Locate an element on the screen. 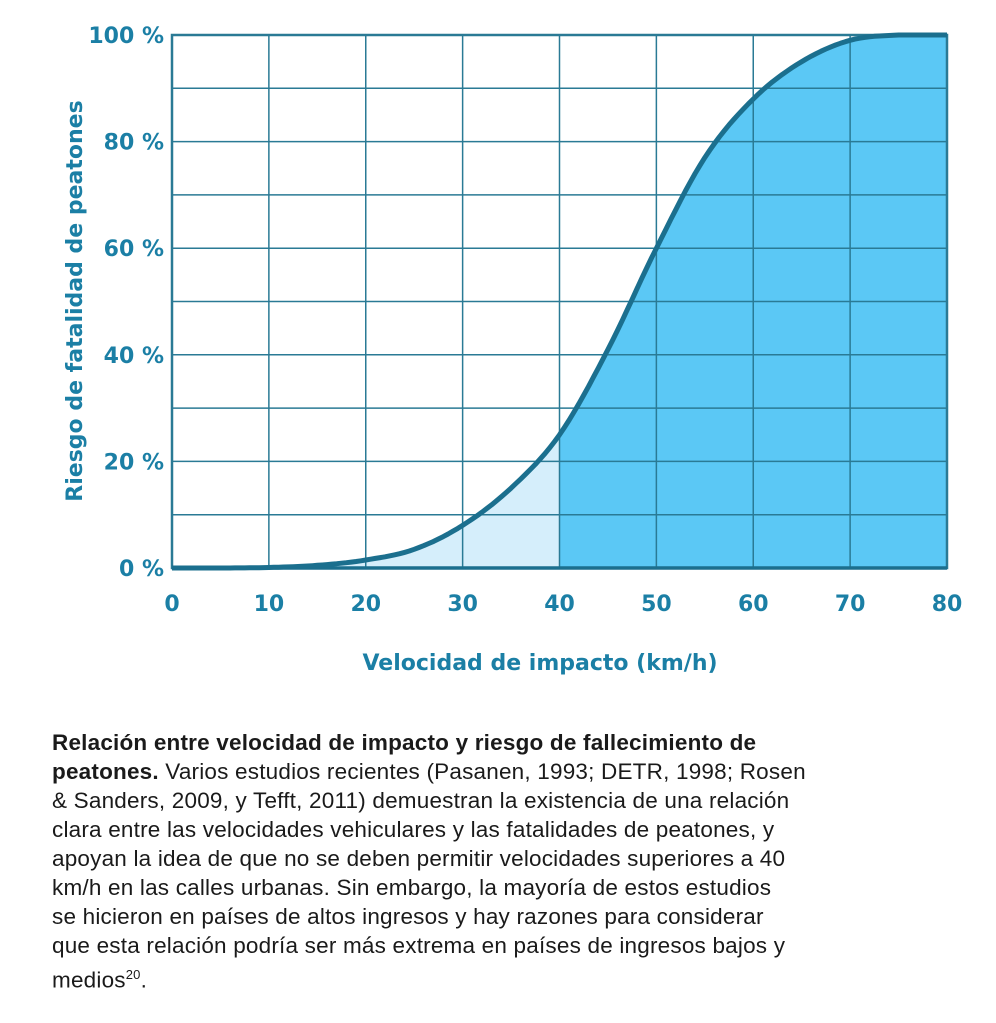 This screenshot has height=1023, width=996. caption-title-line2: peatones. is located at coordinates (105, 771).